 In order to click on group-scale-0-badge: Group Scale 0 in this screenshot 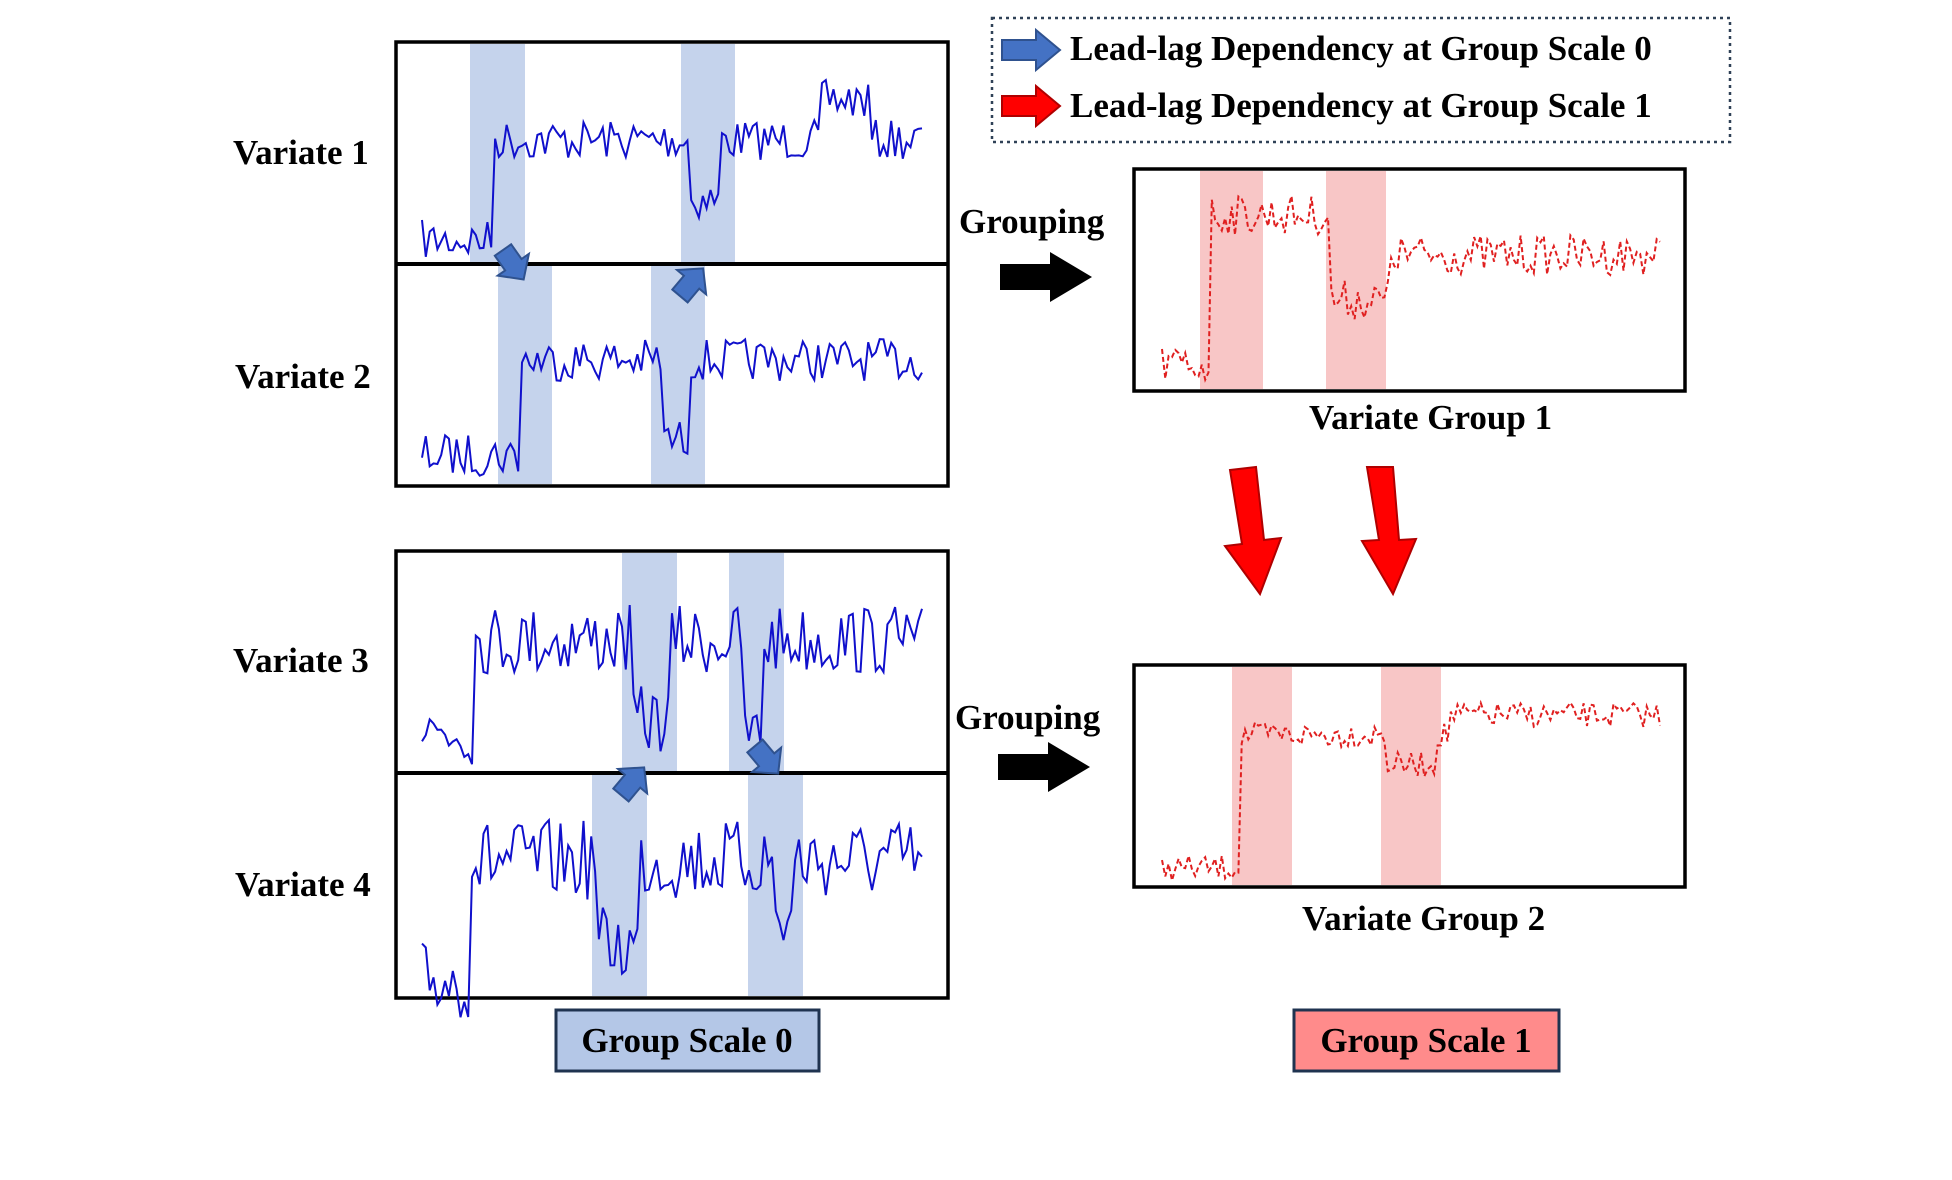, I will do `click(687, 1040)`.